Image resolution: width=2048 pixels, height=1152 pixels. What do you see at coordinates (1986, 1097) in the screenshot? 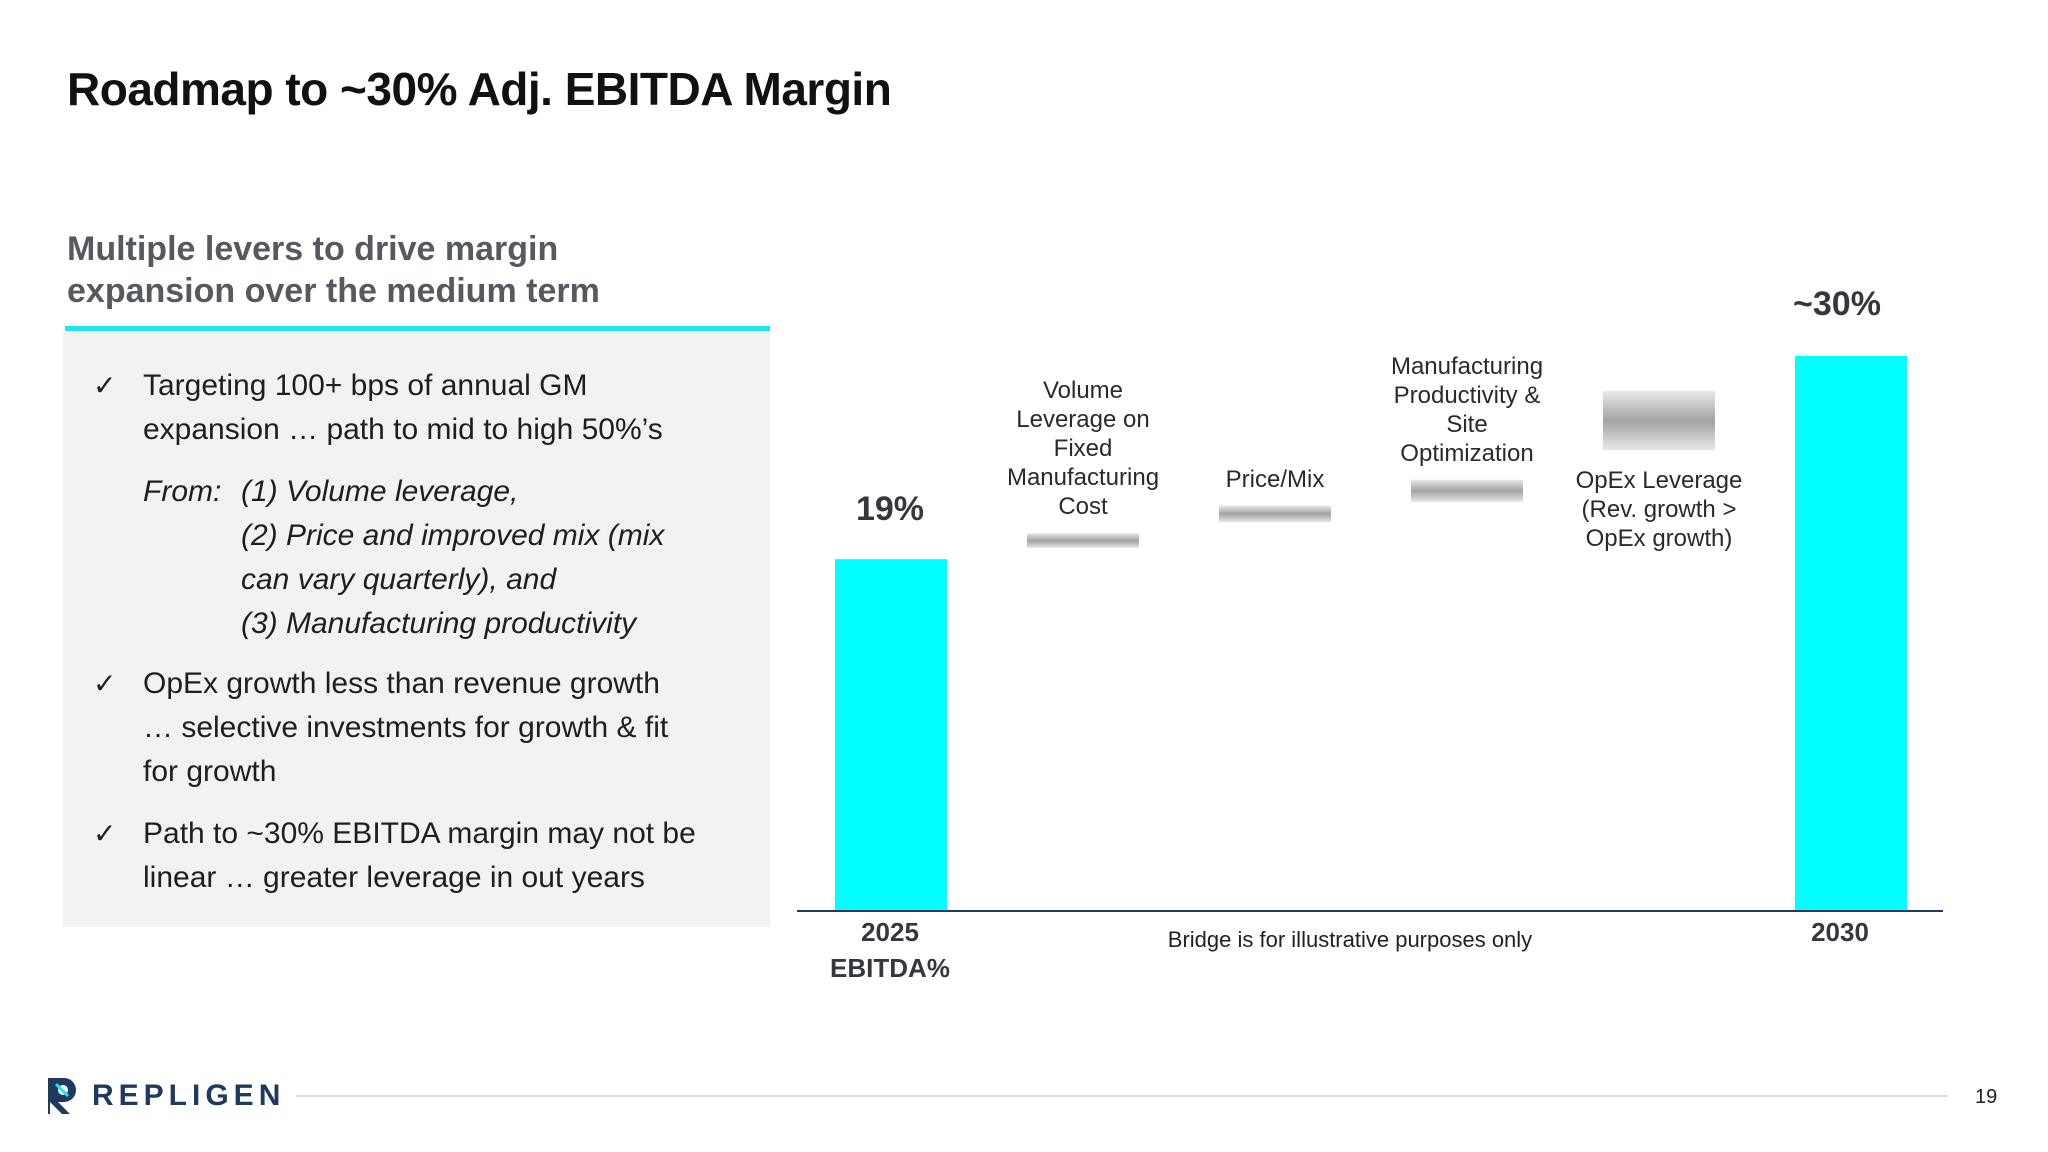
I see `page-number: 19` at bounding box center [1986, 1097].